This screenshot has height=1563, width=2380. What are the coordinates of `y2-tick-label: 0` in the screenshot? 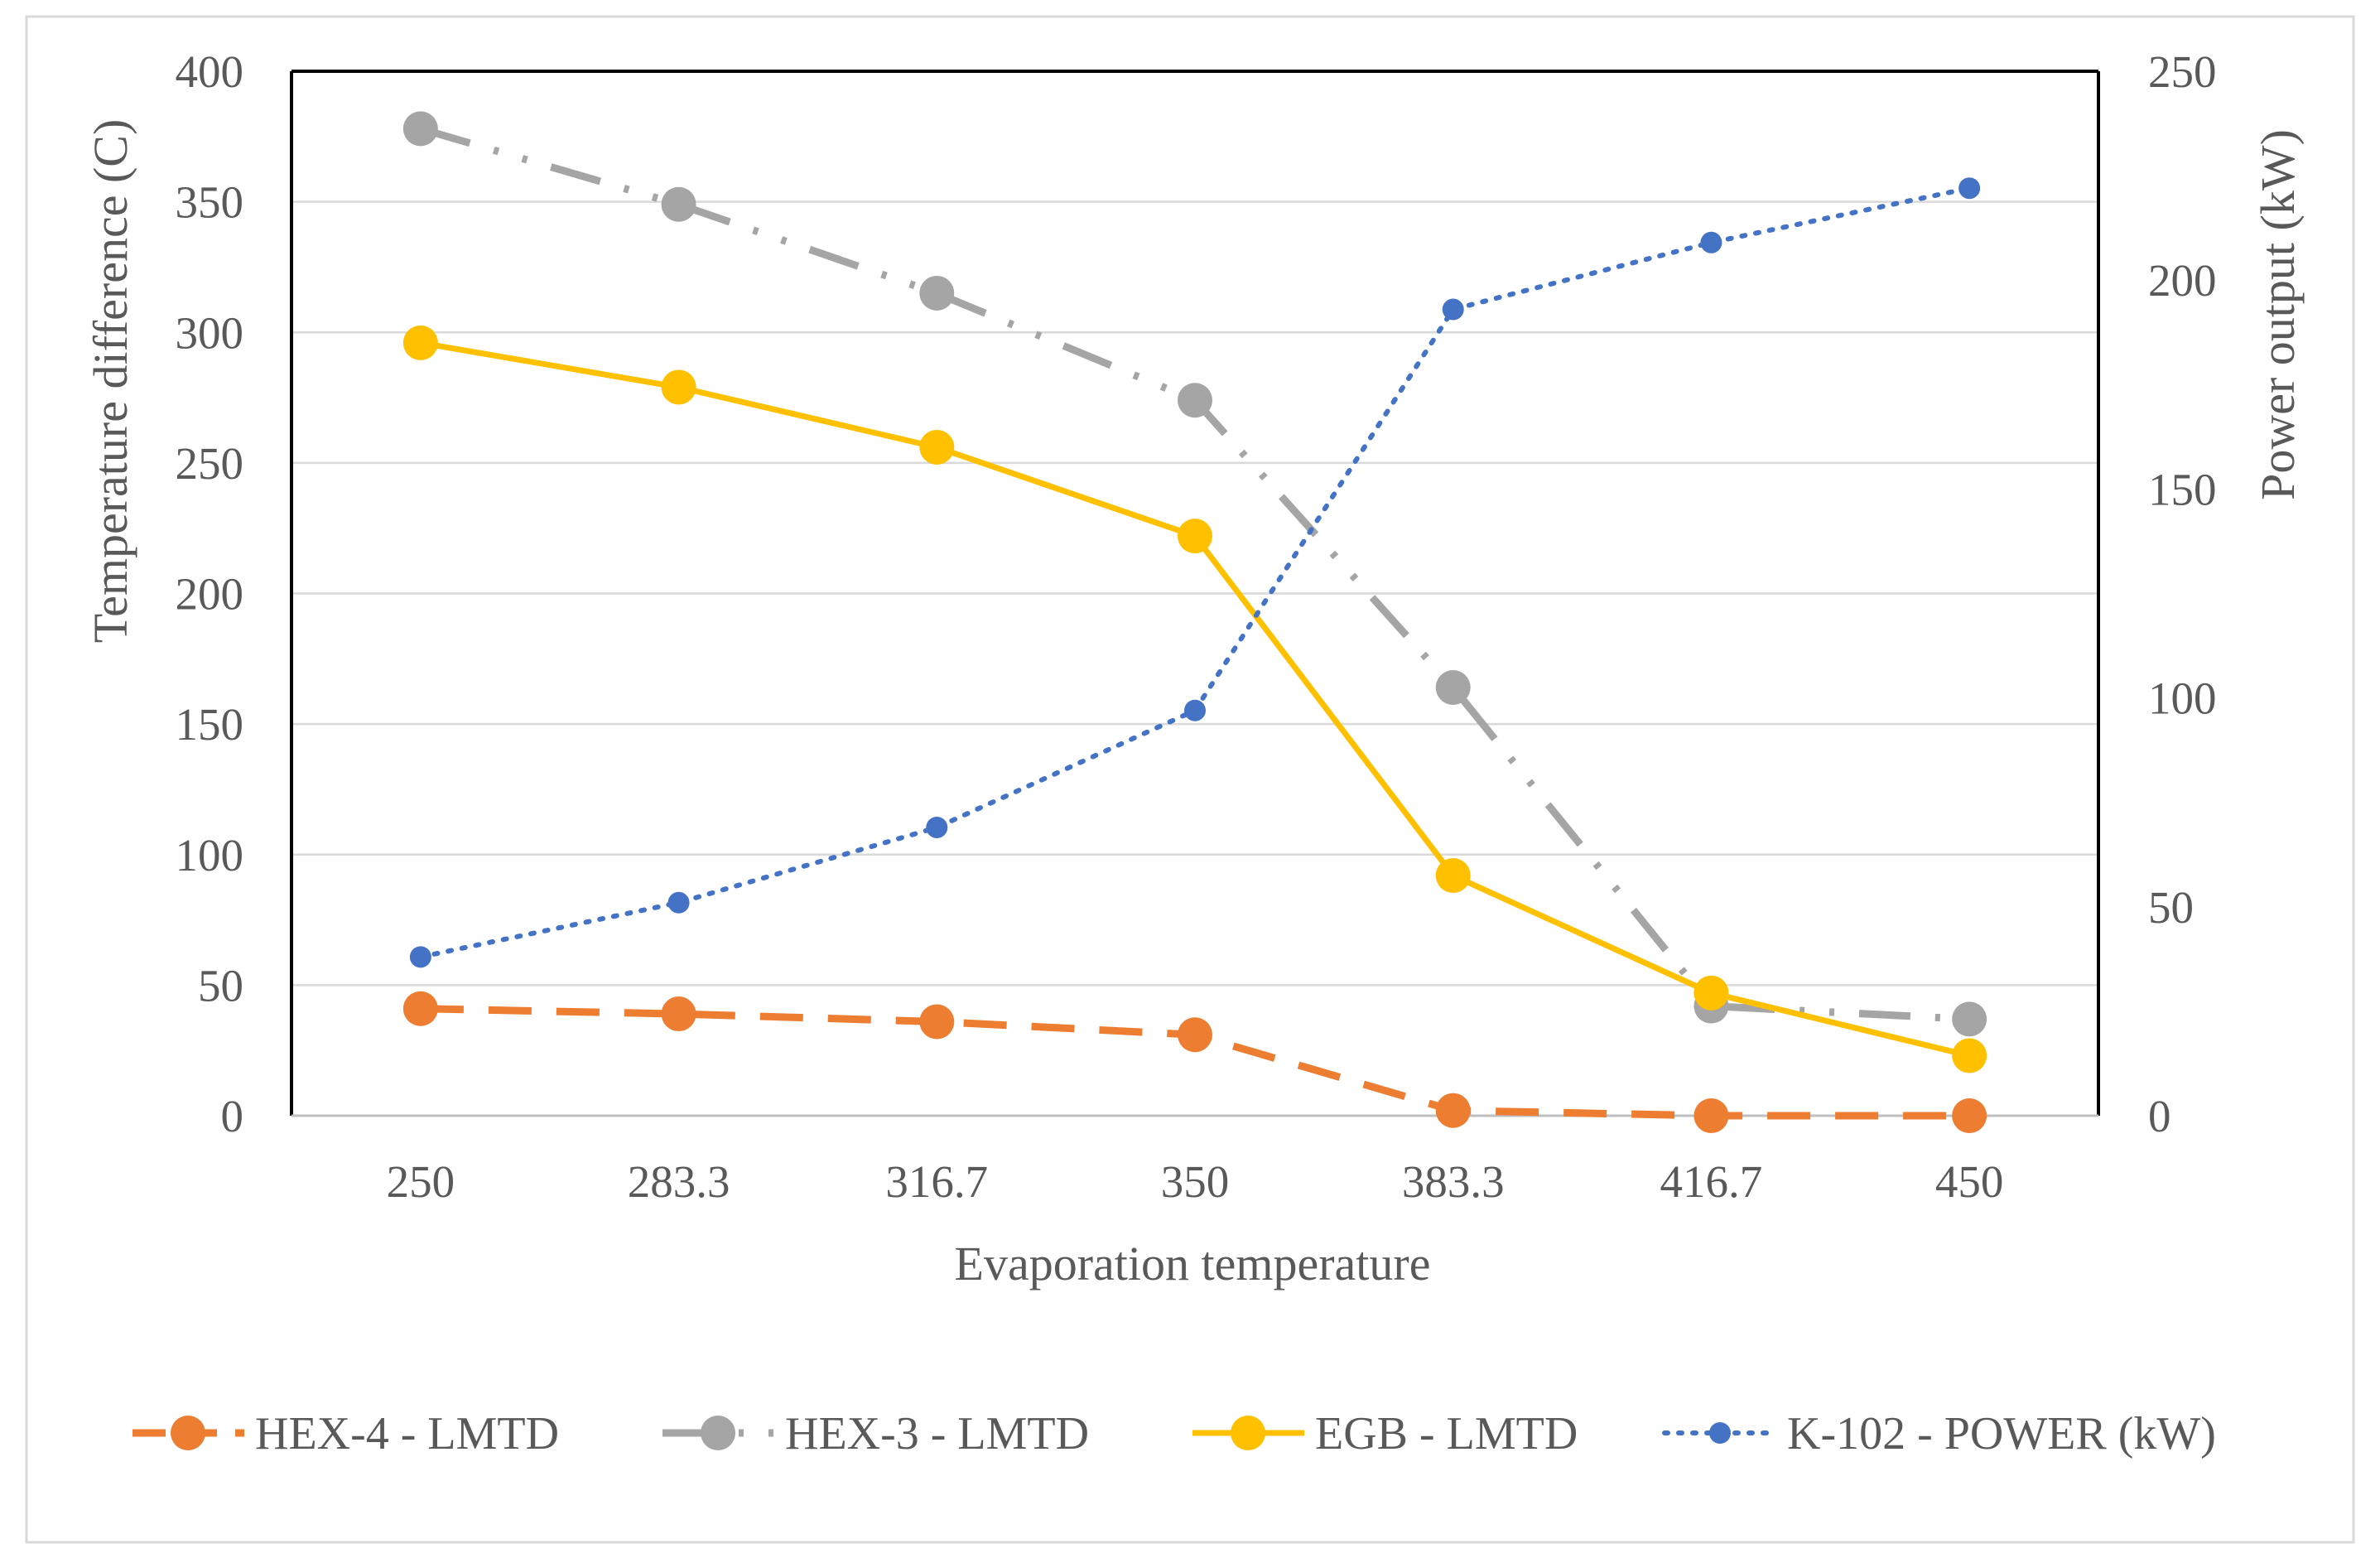 It's located at (2159, 1116).